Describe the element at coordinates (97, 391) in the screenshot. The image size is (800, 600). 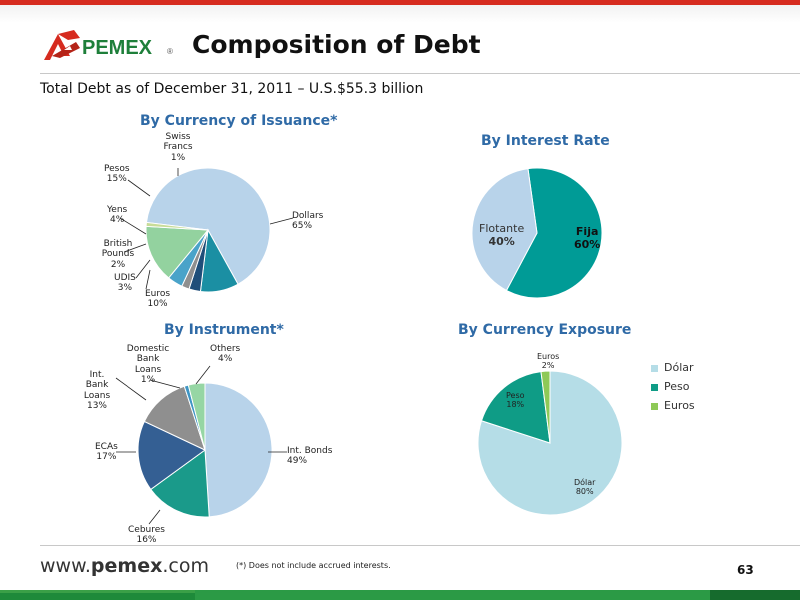
I see `slice-label-int-bank-loans: Int. Bank Loans 13%` at that location.